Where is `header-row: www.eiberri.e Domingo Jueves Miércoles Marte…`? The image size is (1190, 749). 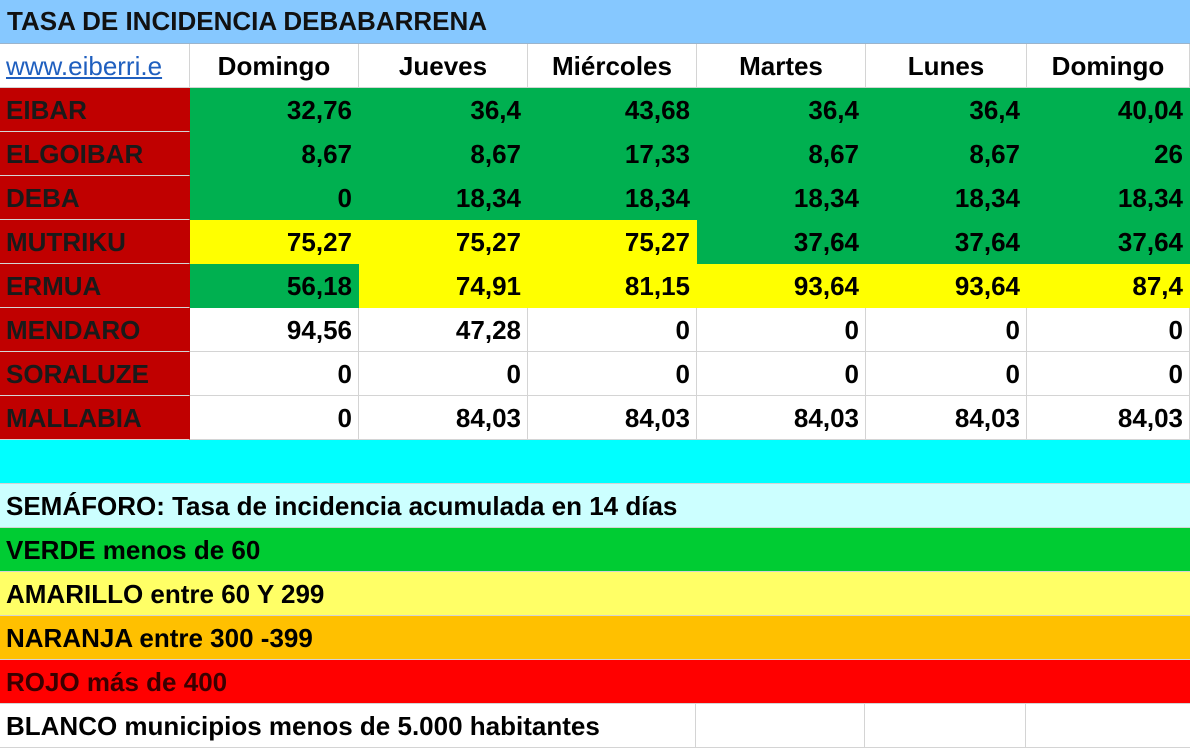
header-row: www.eiberri.e Domingo Jueves Miércoles Marte… is located at coordinates (595, 66).